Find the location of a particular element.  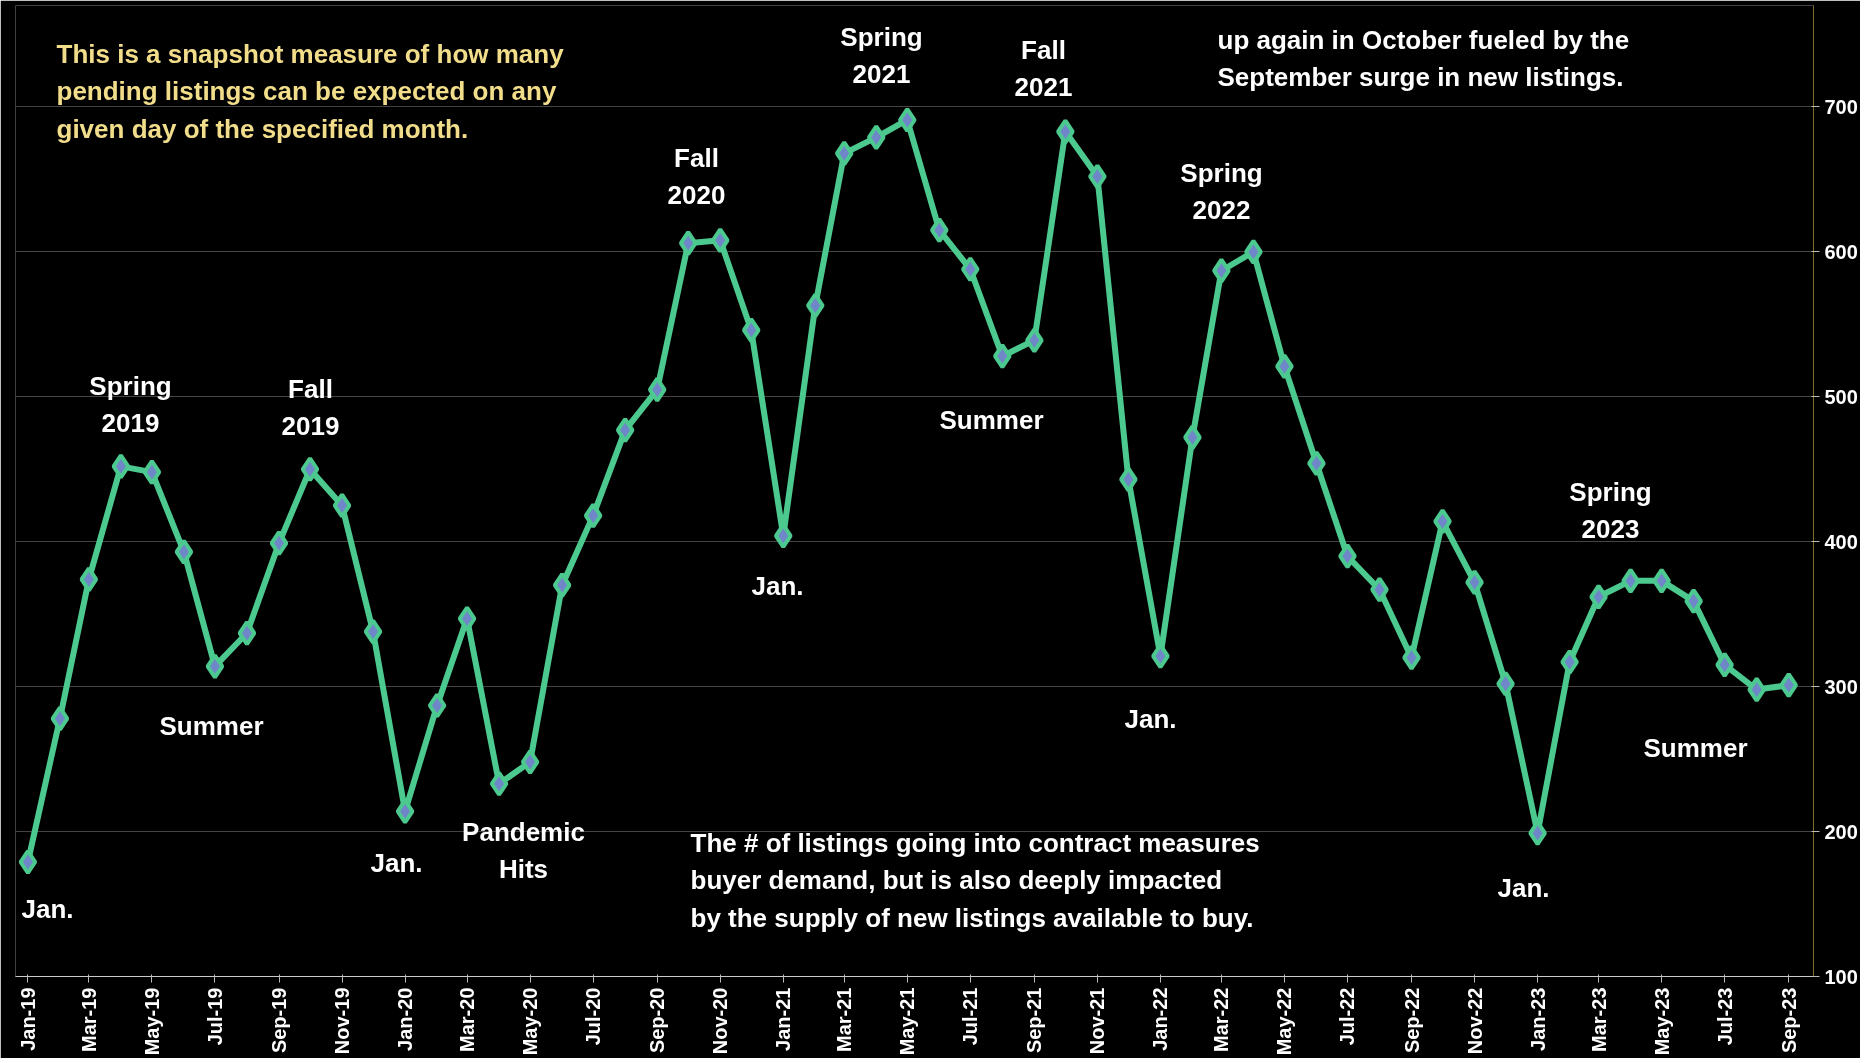

y-tick-label: 400 is located at coordinates (1841, 541).